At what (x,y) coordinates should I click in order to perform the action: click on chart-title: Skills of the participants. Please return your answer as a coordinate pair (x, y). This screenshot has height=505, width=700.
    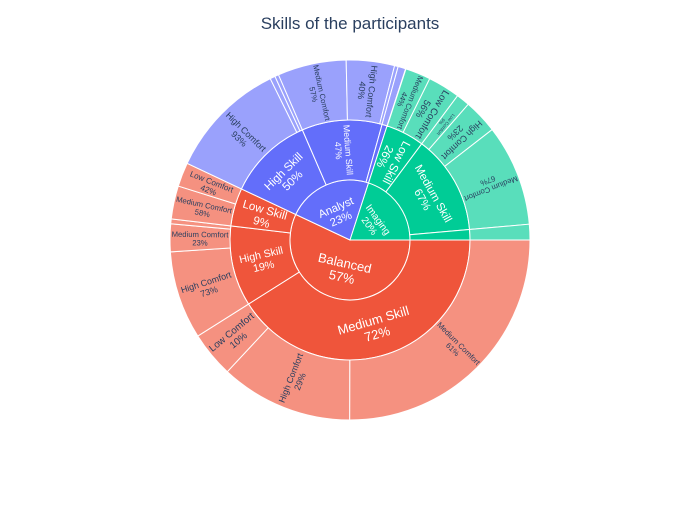
    Looking at the image, I should click on (350, 23).